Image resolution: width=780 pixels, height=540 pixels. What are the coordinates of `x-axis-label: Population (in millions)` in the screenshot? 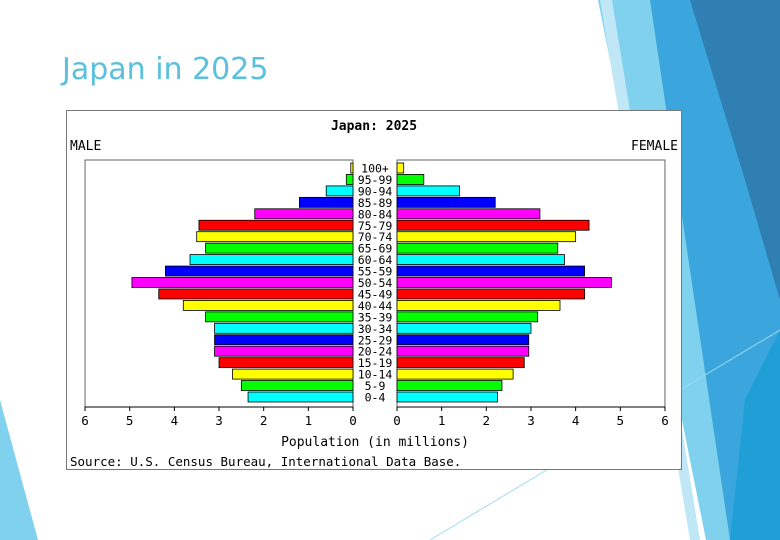 It's located at (375, 442).